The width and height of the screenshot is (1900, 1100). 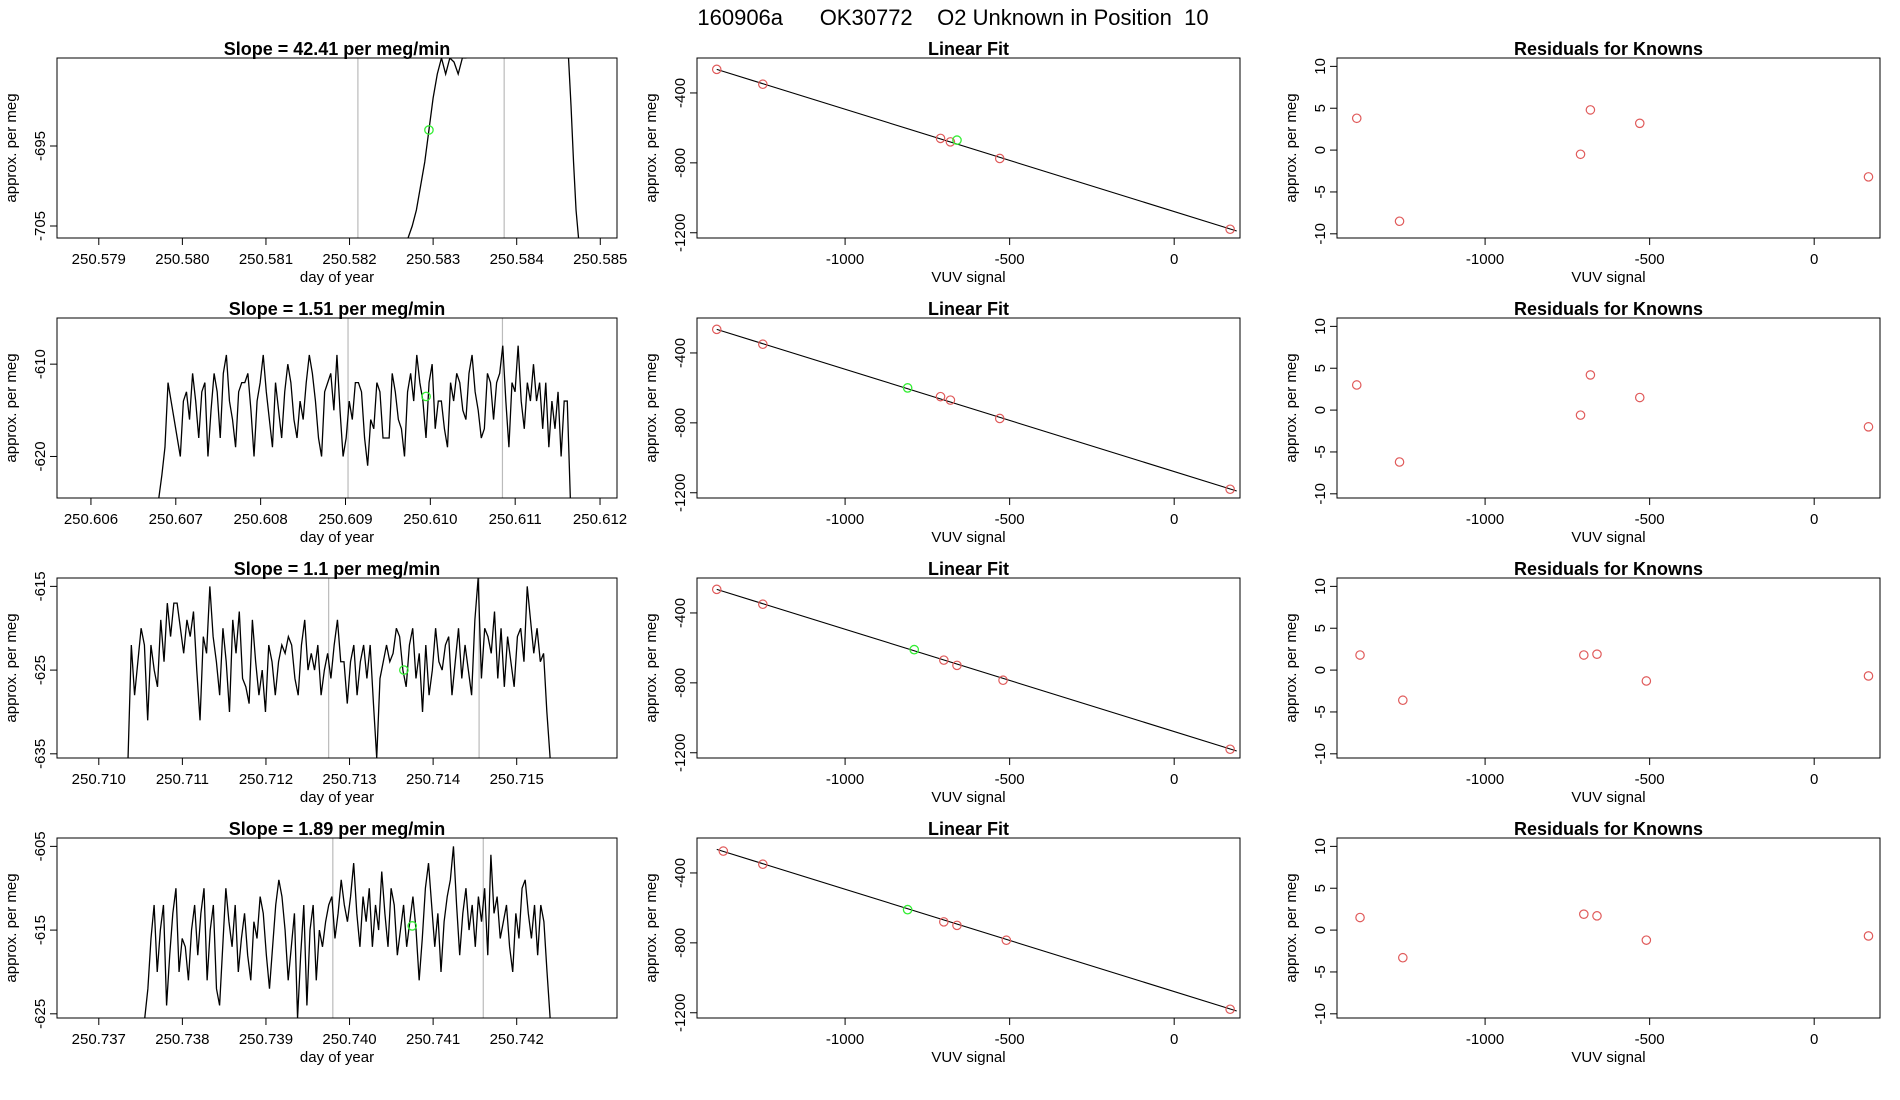 I want to click on x-tick-label: 250.740, so click(x=349, y=1039).